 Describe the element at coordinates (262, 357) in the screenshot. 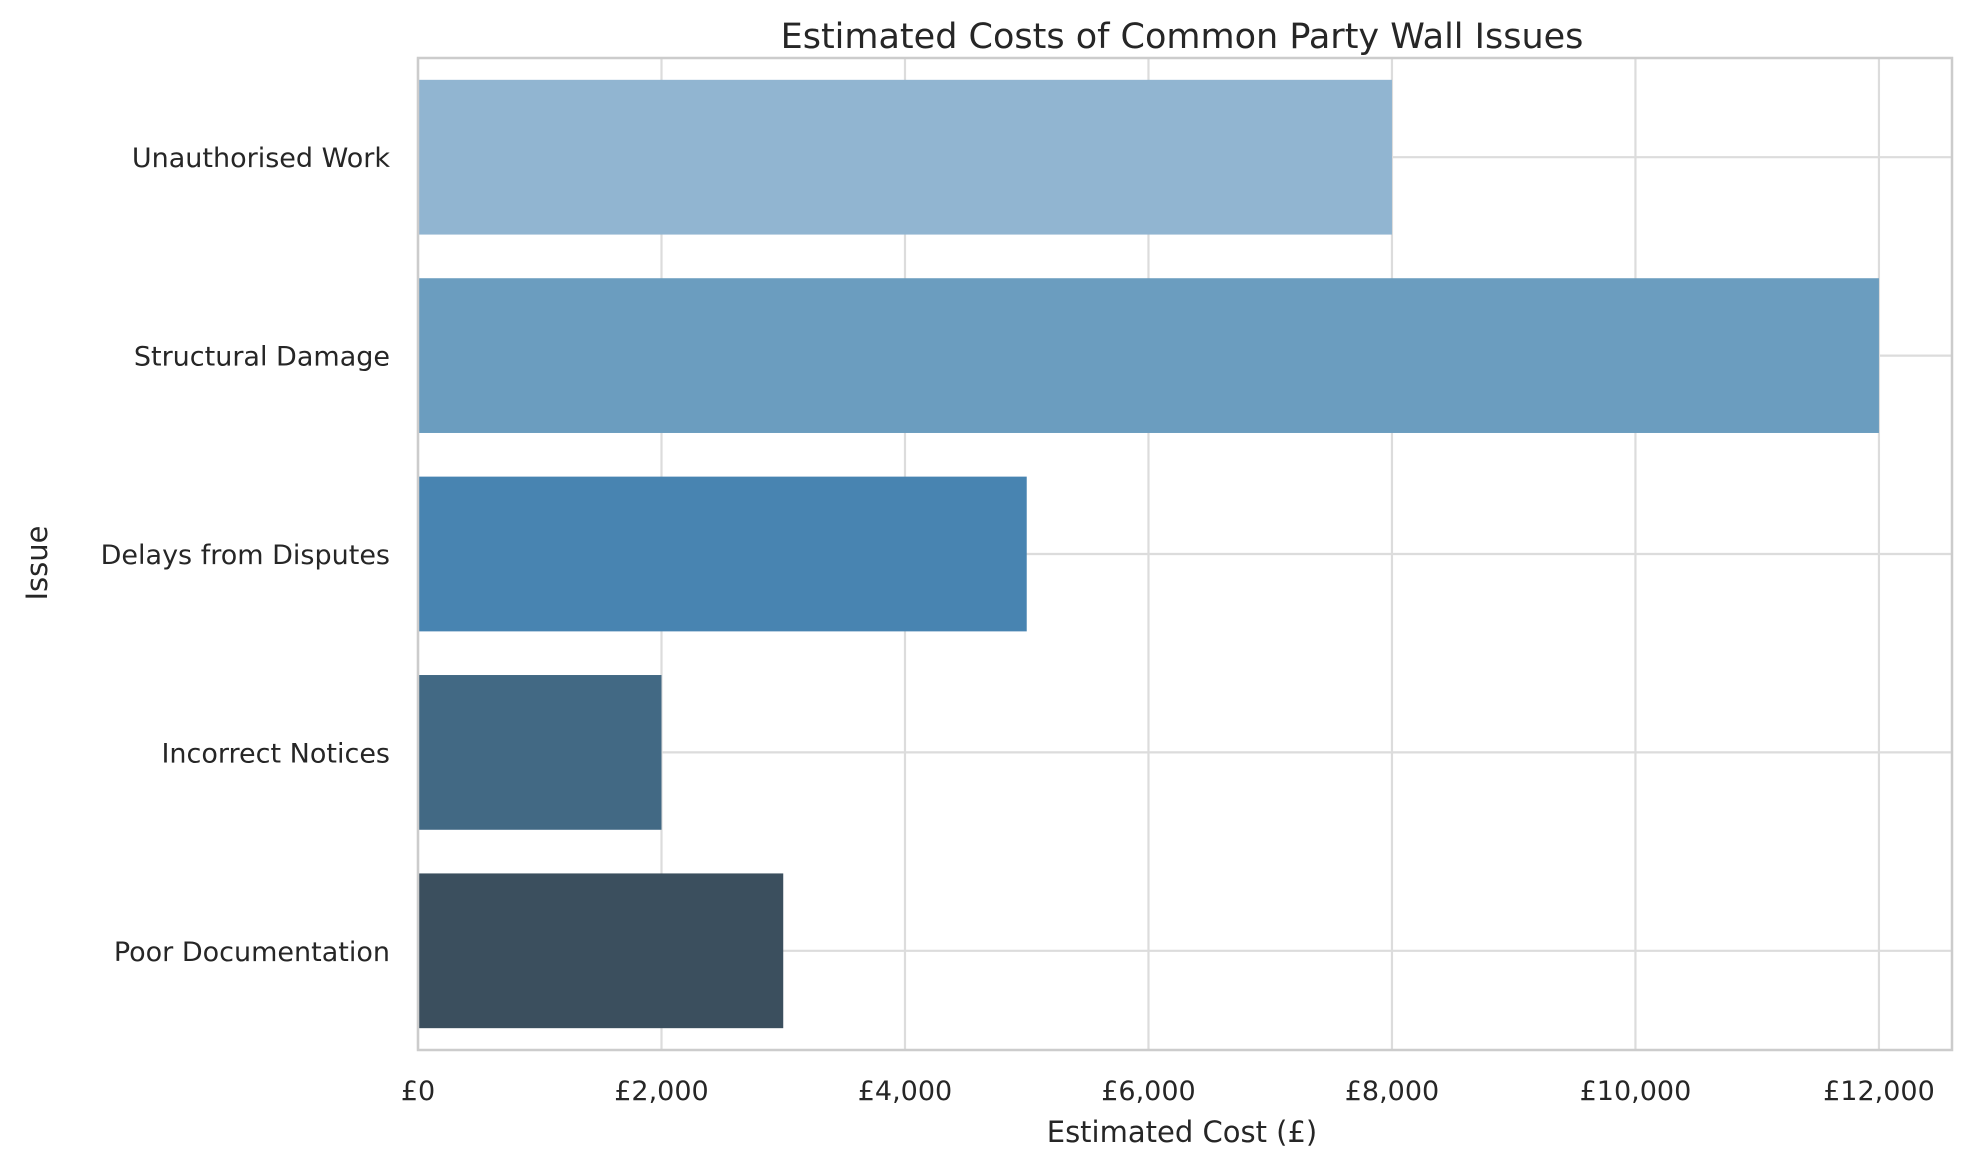

I see `y-tick-label: Structural Damage` at that location.